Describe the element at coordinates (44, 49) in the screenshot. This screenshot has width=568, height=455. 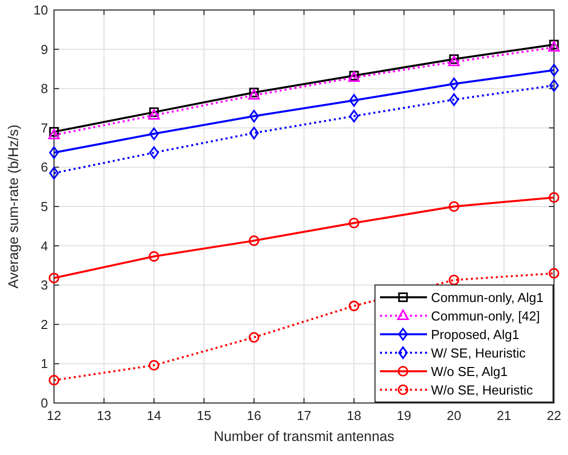
I see `y-tick-label: 9` at that location.